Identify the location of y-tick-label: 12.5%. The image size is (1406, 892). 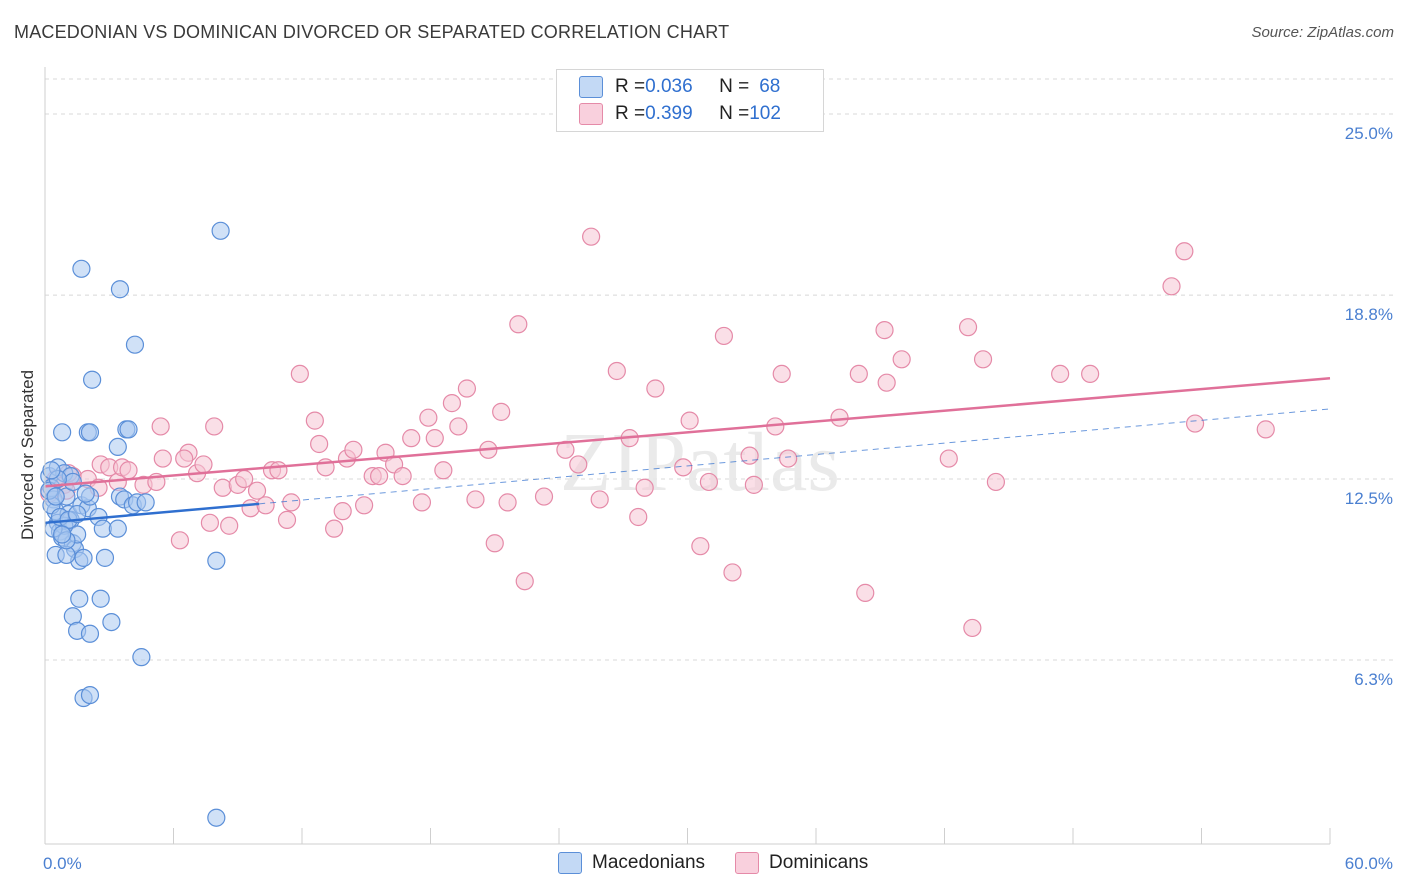
(1369, 498).